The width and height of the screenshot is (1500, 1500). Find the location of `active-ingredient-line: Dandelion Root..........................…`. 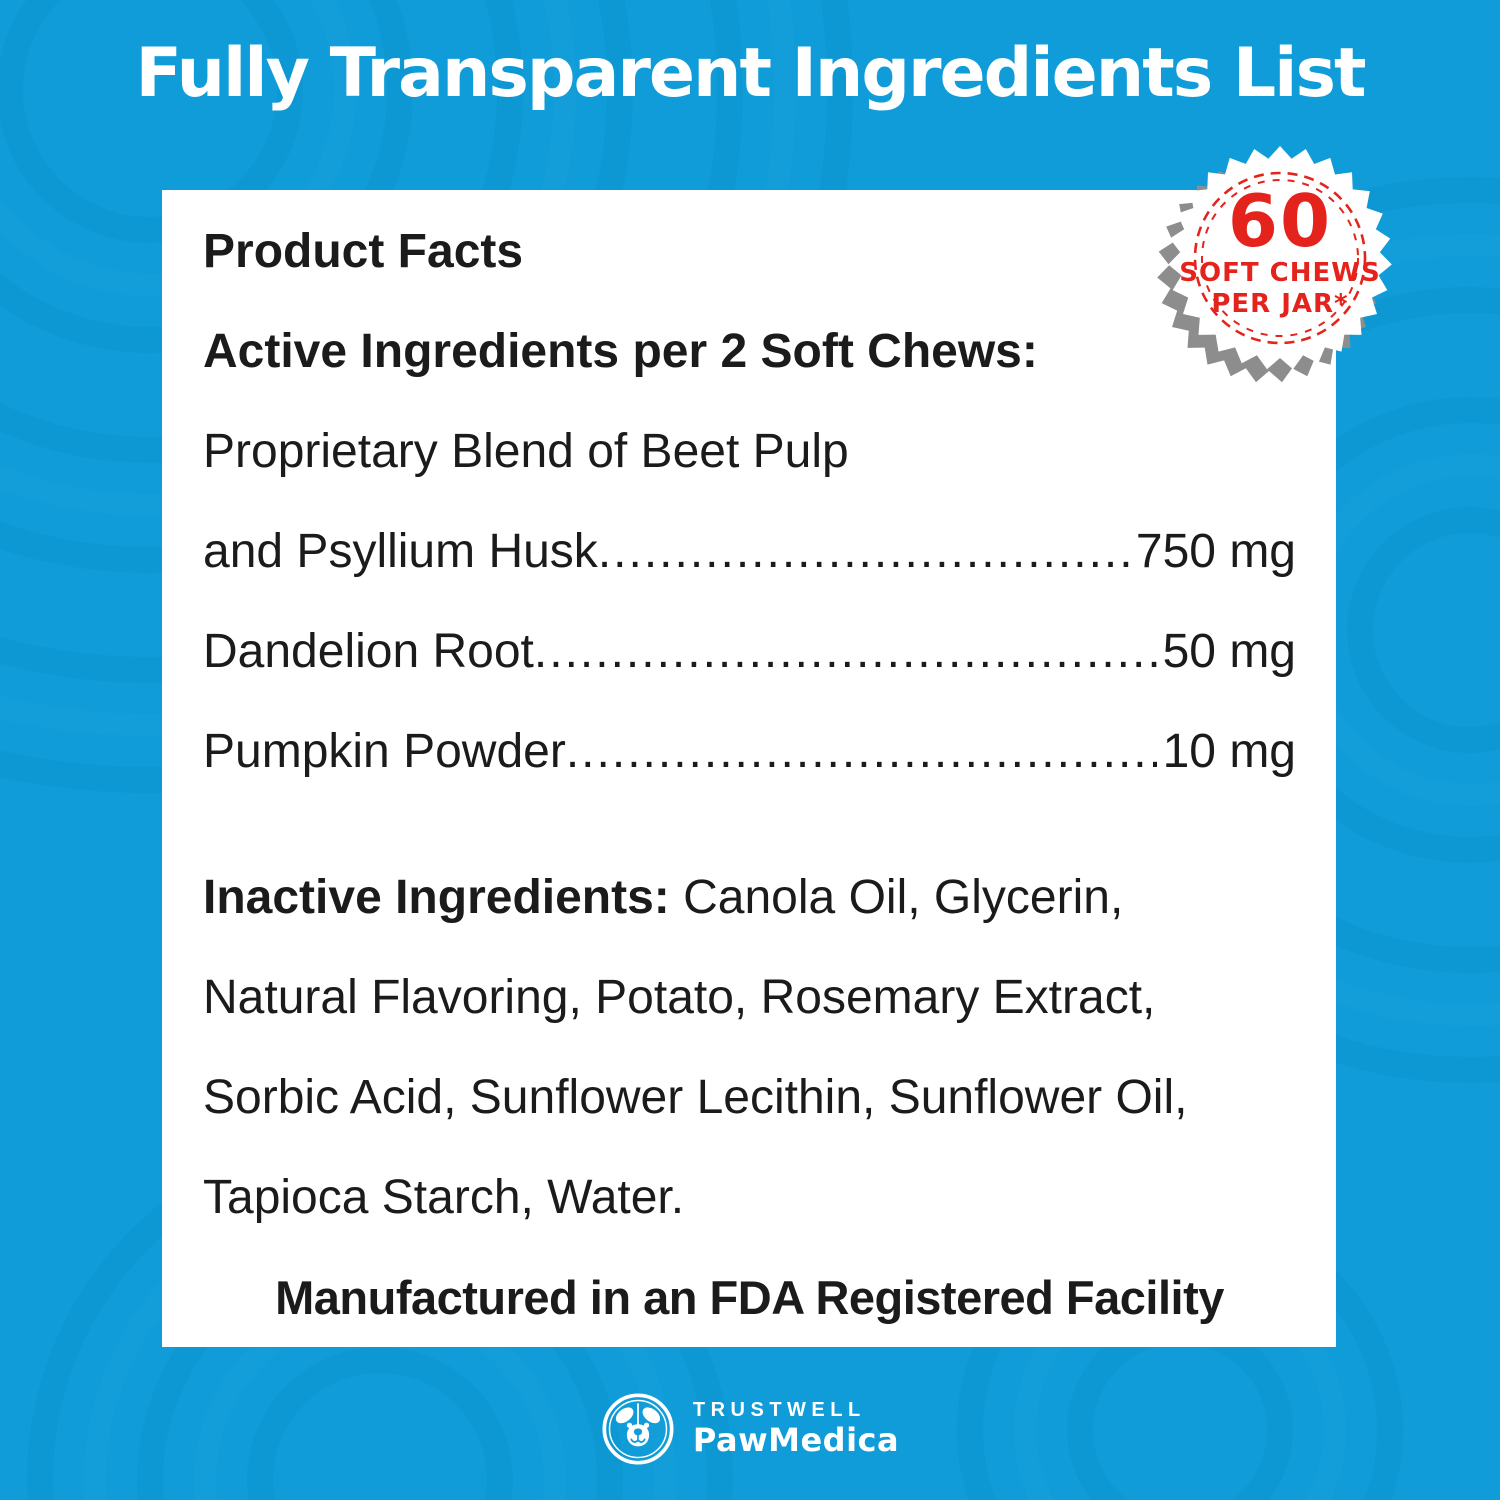

active-ingredient-line: Dandelion Root..........................… is located at coordinates (749, 652).